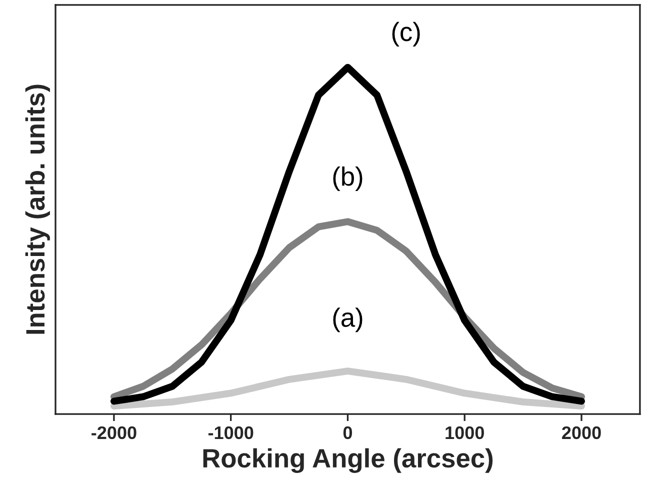  Describe the element at coordinates (37, 209) in the screenshot. I see `y-axis-title: Intensity (arb. units)` at that location.